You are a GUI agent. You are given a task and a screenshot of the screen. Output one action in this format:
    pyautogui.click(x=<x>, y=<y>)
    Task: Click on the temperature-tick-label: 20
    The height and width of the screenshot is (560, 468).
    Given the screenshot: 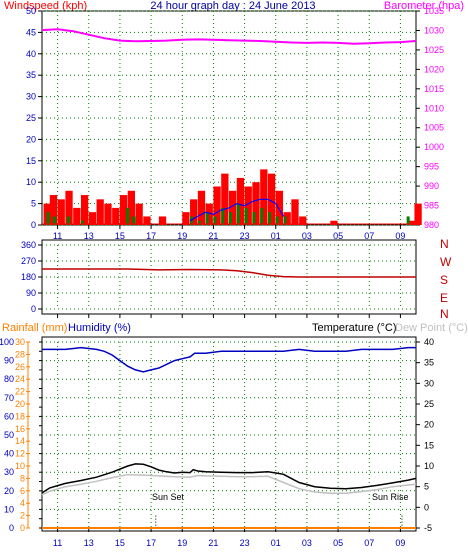 What is the action you would take?
    pyautogui.click(x=429, y=425)
    